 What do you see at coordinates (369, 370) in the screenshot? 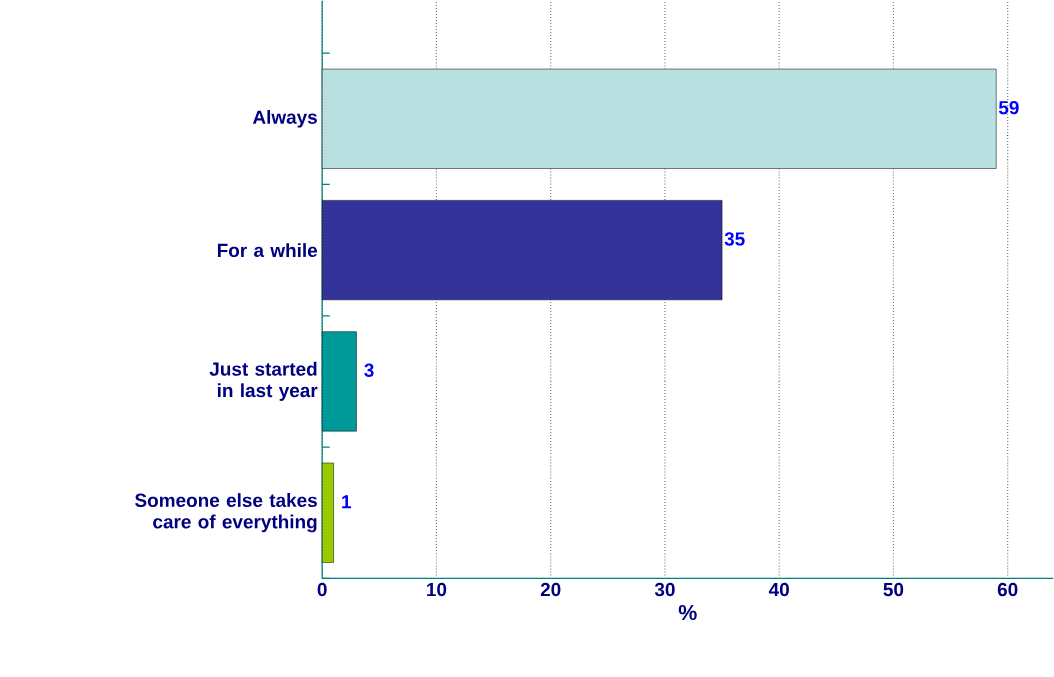
I see `data-label: 3` at bounding box center [369, 370].